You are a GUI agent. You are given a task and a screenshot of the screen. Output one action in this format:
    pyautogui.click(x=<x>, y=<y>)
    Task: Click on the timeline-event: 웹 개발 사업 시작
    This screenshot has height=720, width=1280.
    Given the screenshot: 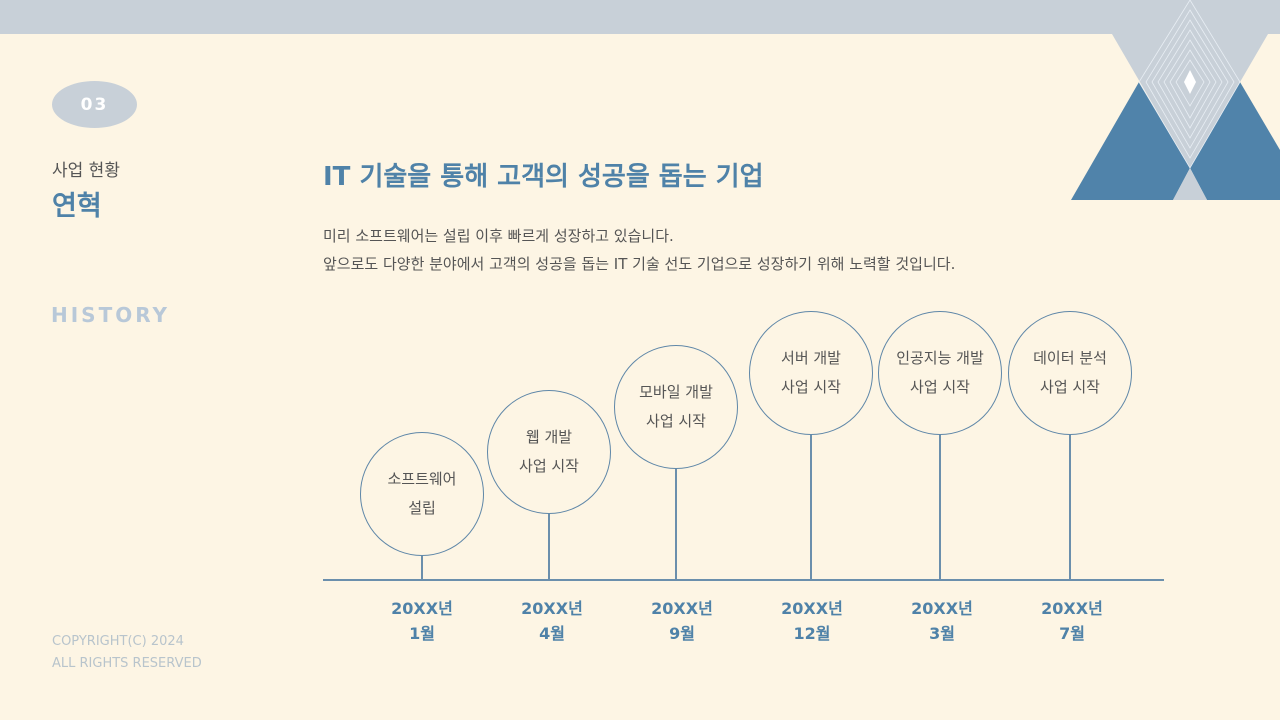 What is the action you would take?
    pyautogui.click(x=549, y=452)
    